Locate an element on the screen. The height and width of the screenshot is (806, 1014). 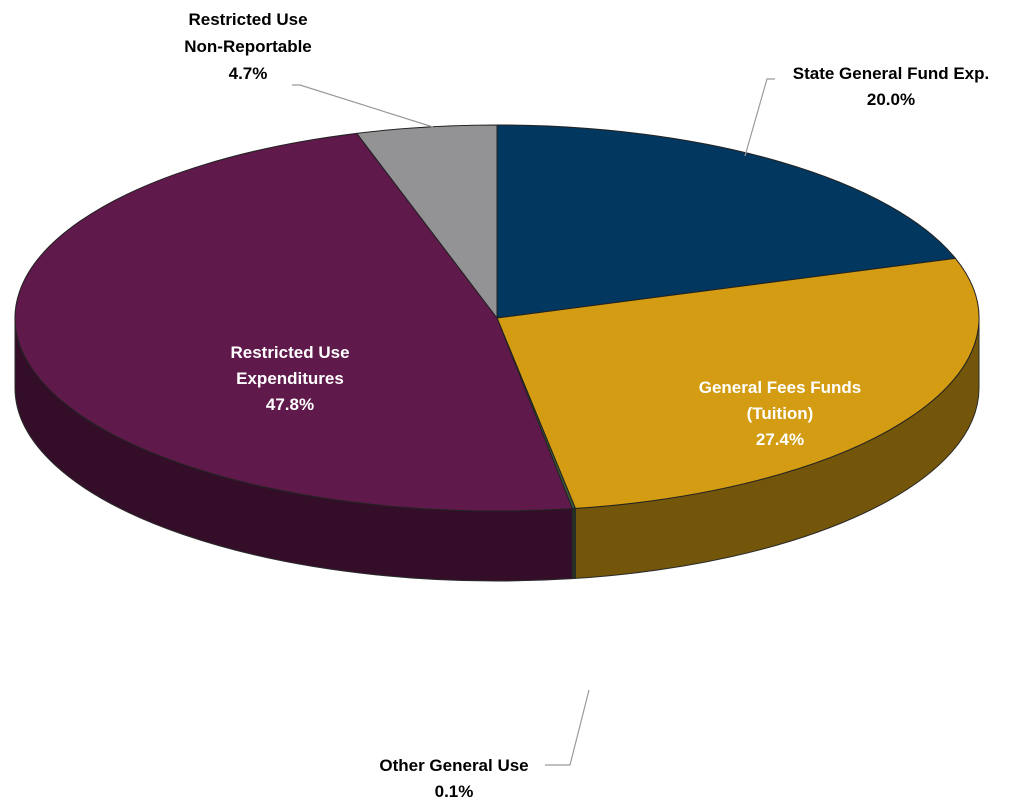
slice-percent-other-general-use: 0.1% is located at coordinates (454, 791).